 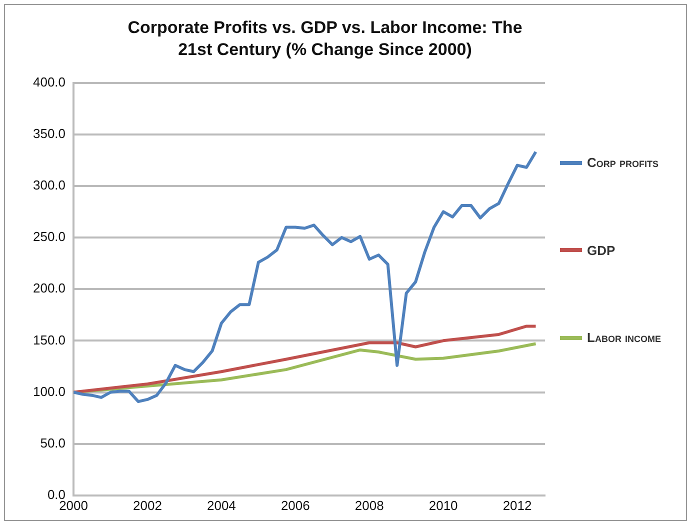 What do you see at coordinates (49, 133) in the screenshot?
I see `y-tick-label: 350.0` at bounding box center [49, 133].